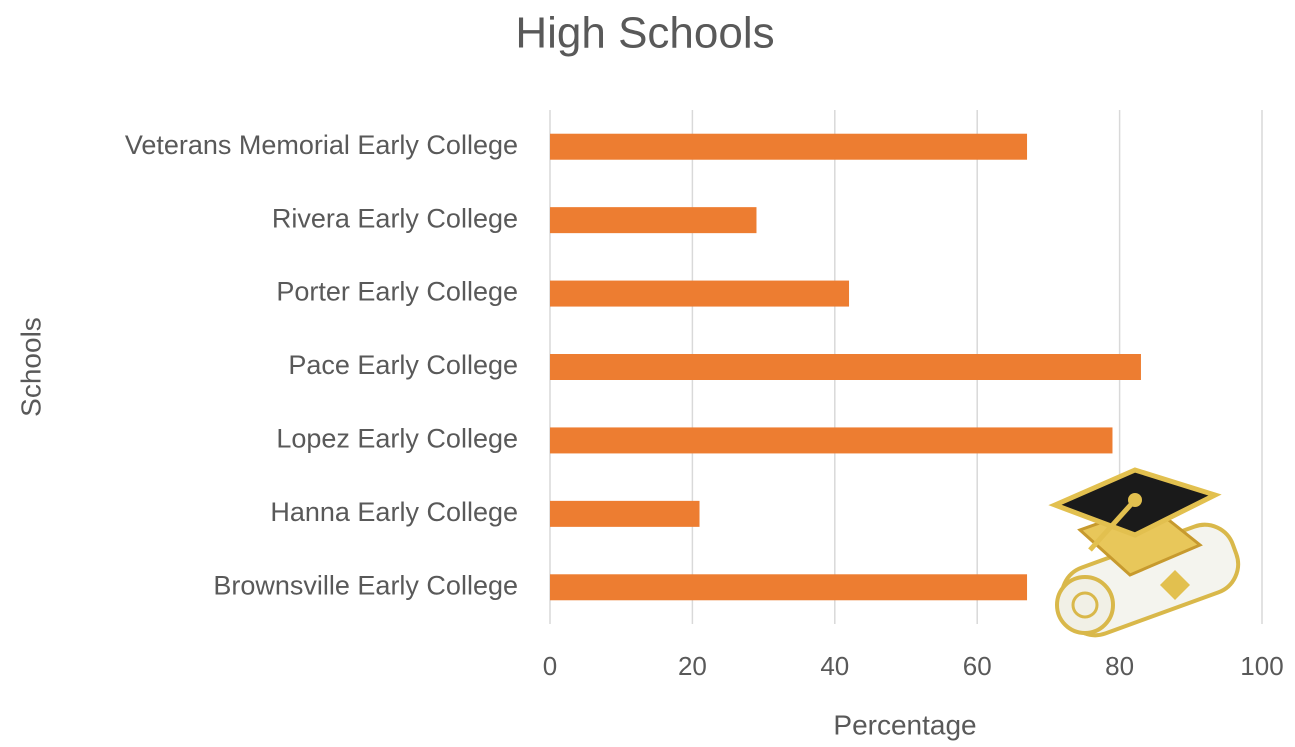 This screenshot has width=1295, height=747. What do you see at coordinates (365, 585) in the screenshot?
I see `y-tick-label: Brownsville Early College` at bounding box center [365, 585].